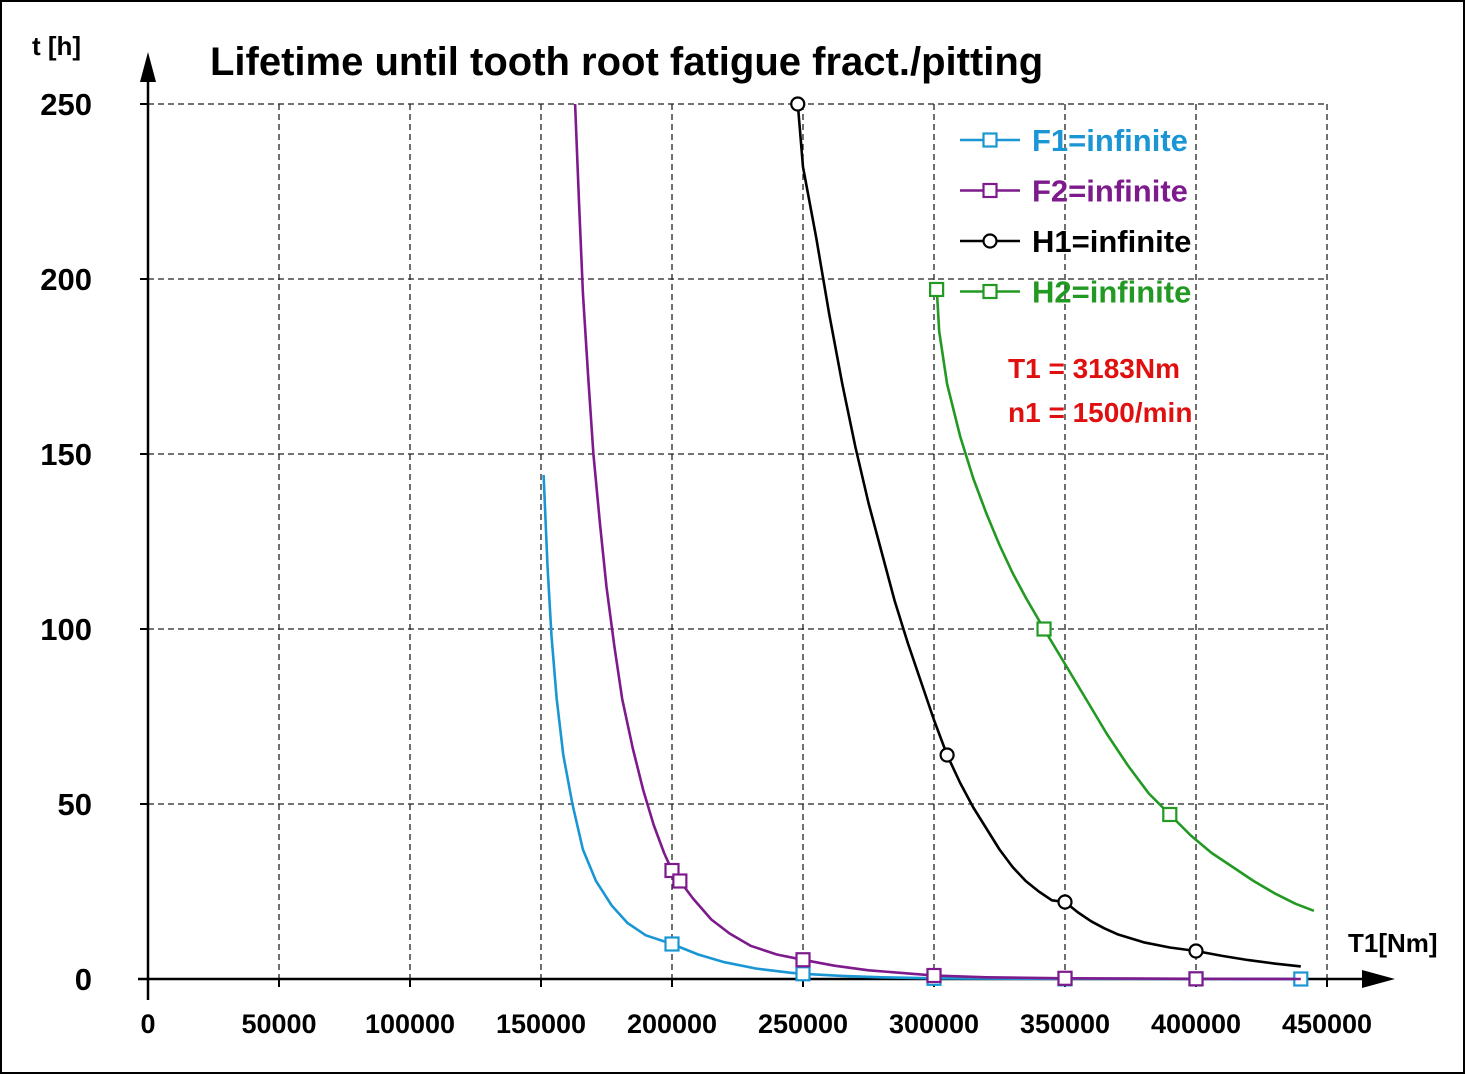  I want to click on legend-entry: F2=infinite, so click(1074, 191).